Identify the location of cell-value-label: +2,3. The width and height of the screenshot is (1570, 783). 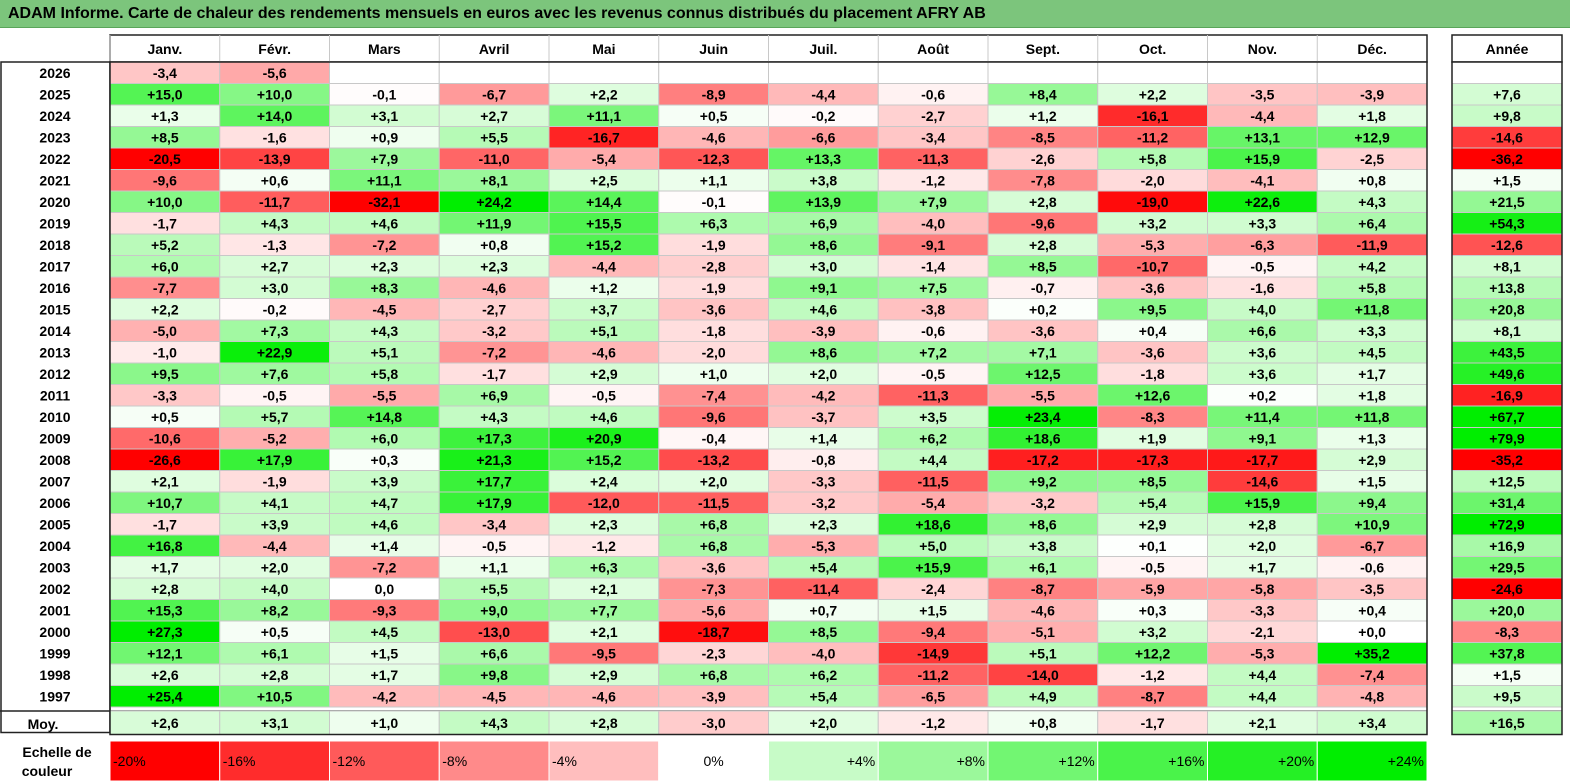
(494, 266).